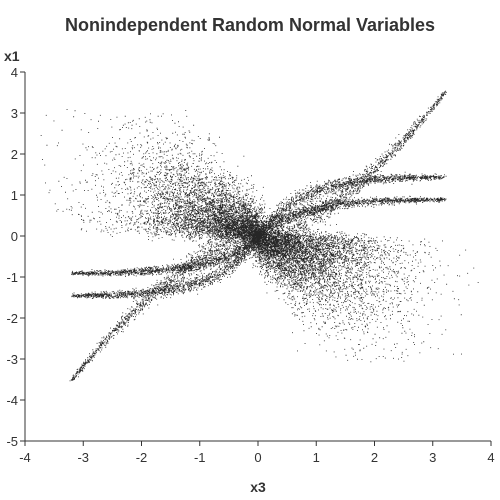  What do you see at coordinates (258, 487) in the screenshot?
I see `x-axis-title: x3` at bounding box center [258, 487].